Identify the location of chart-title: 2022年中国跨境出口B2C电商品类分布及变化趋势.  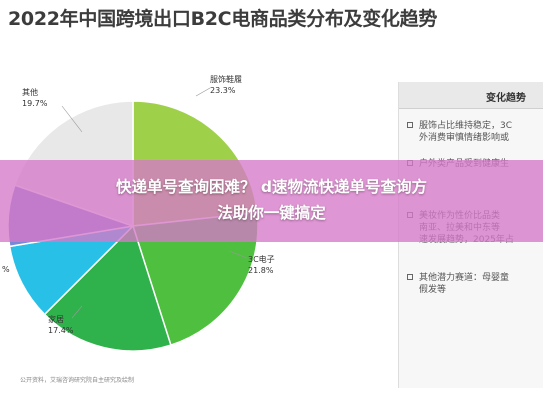
(223, 19).